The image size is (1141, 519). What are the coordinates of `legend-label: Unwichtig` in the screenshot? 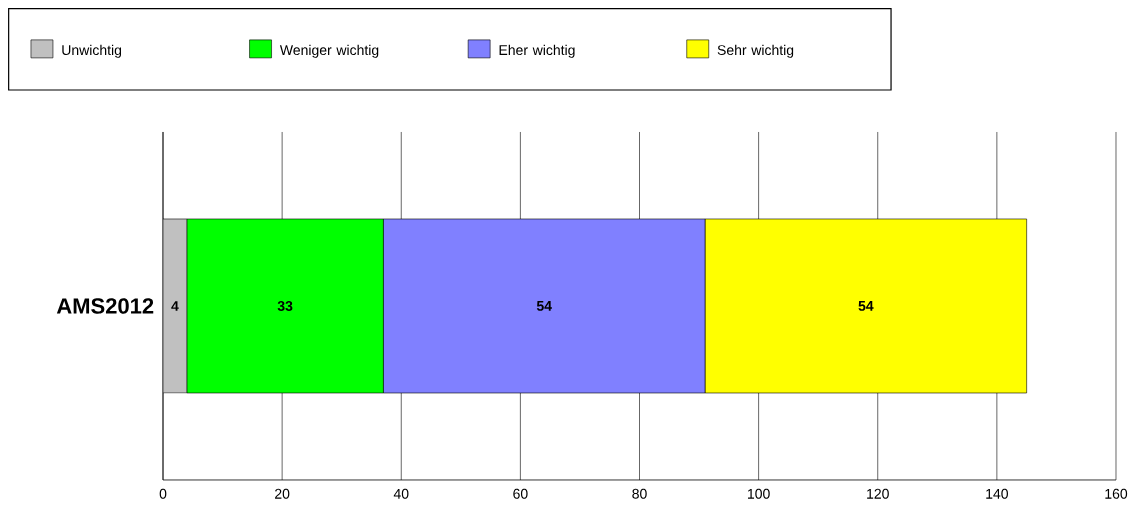 It's located at (92, 51).